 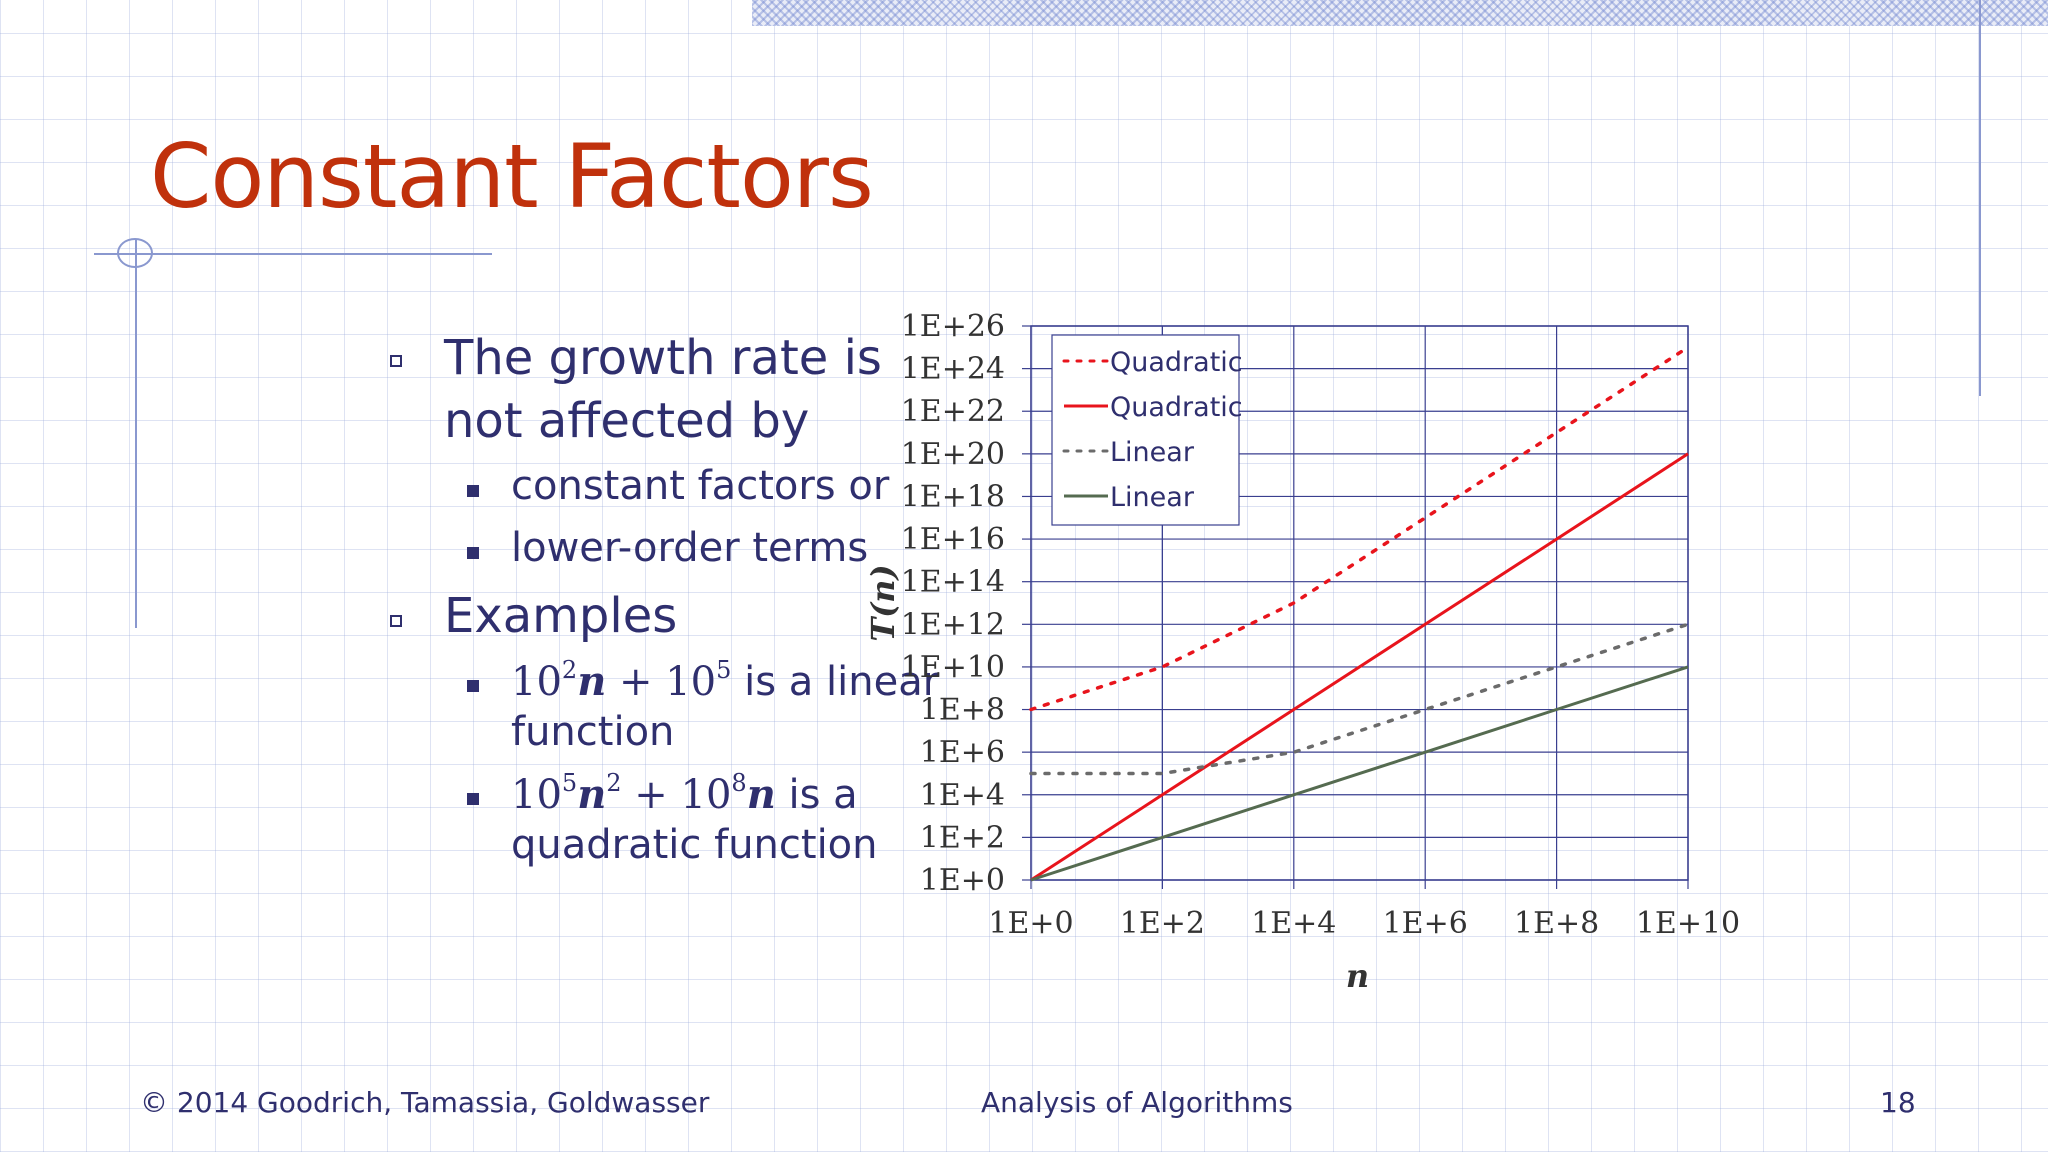 What do you see at coordinates (962, 710) in the screenshot?
I see `y-tick-label: 1E+8` at bounding box center [962, 710].